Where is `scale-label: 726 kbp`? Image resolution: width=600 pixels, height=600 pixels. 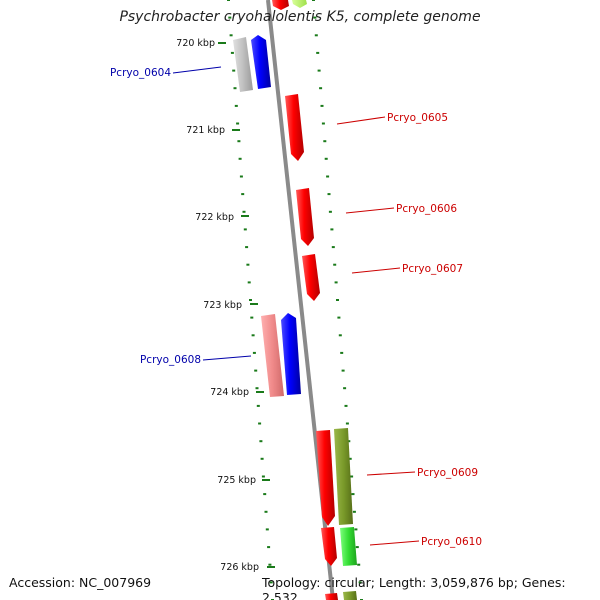 scale-label: 726 kbp is located at coordinates (239, 567).